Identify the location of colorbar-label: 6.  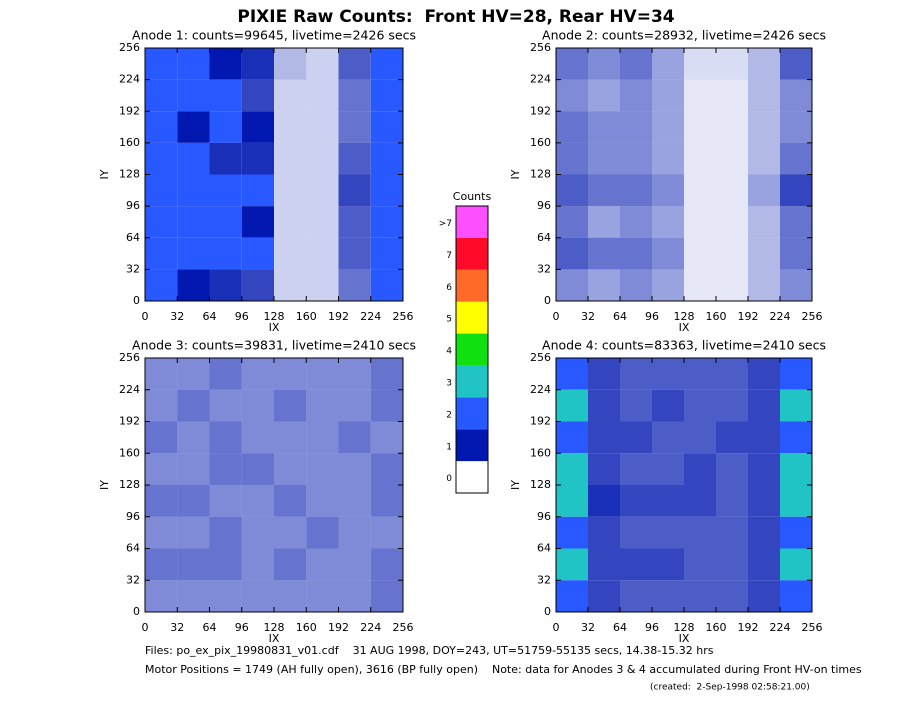
(449, 288).